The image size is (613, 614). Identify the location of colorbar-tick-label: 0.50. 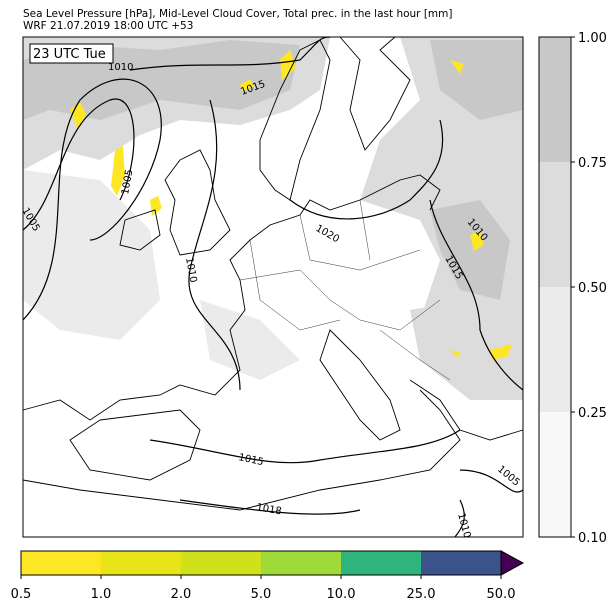
(592, 288).